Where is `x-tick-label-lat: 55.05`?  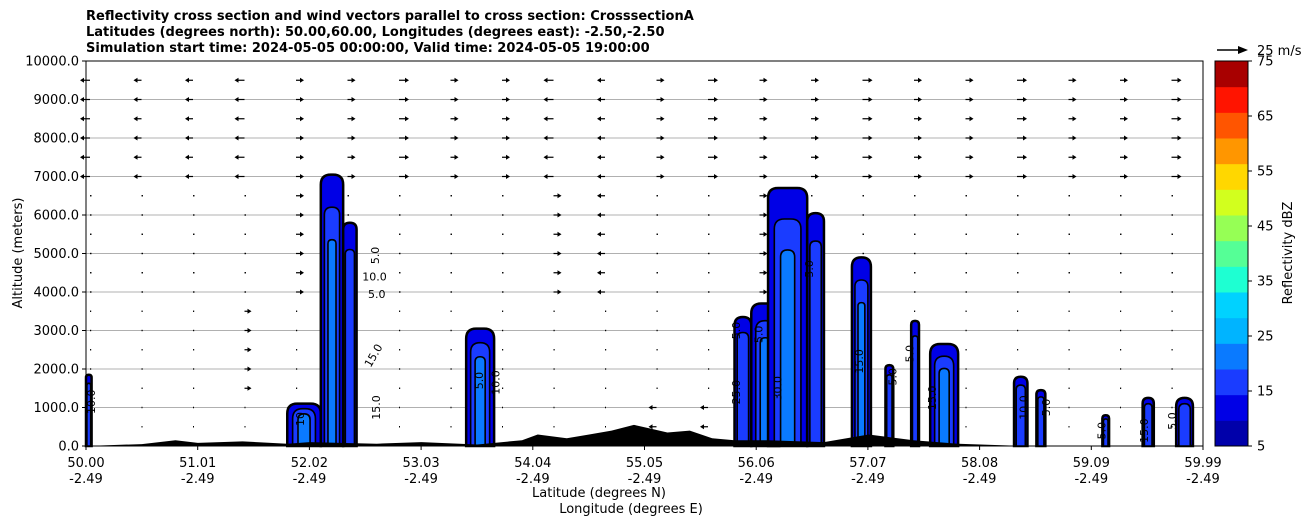
x-tick-label-lat: 55.05 is located at coordinates (644, 463).